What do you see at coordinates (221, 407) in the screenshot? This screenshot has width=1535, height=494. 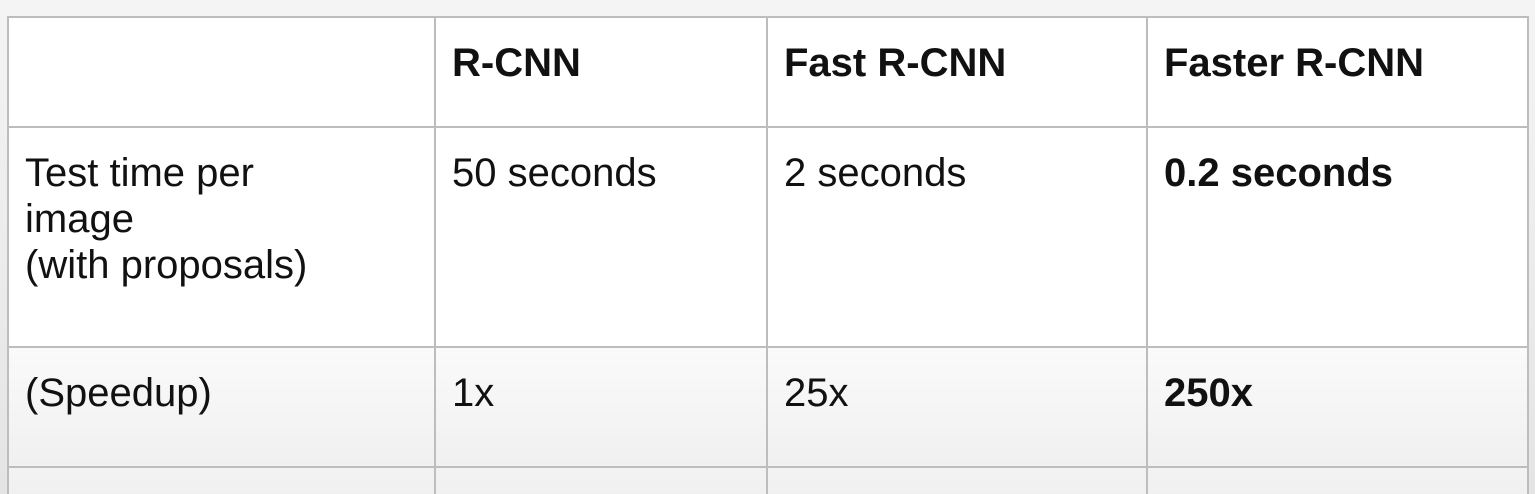 I see `row-label-speedup: (Speedup)` at bounding box center [221, 407].